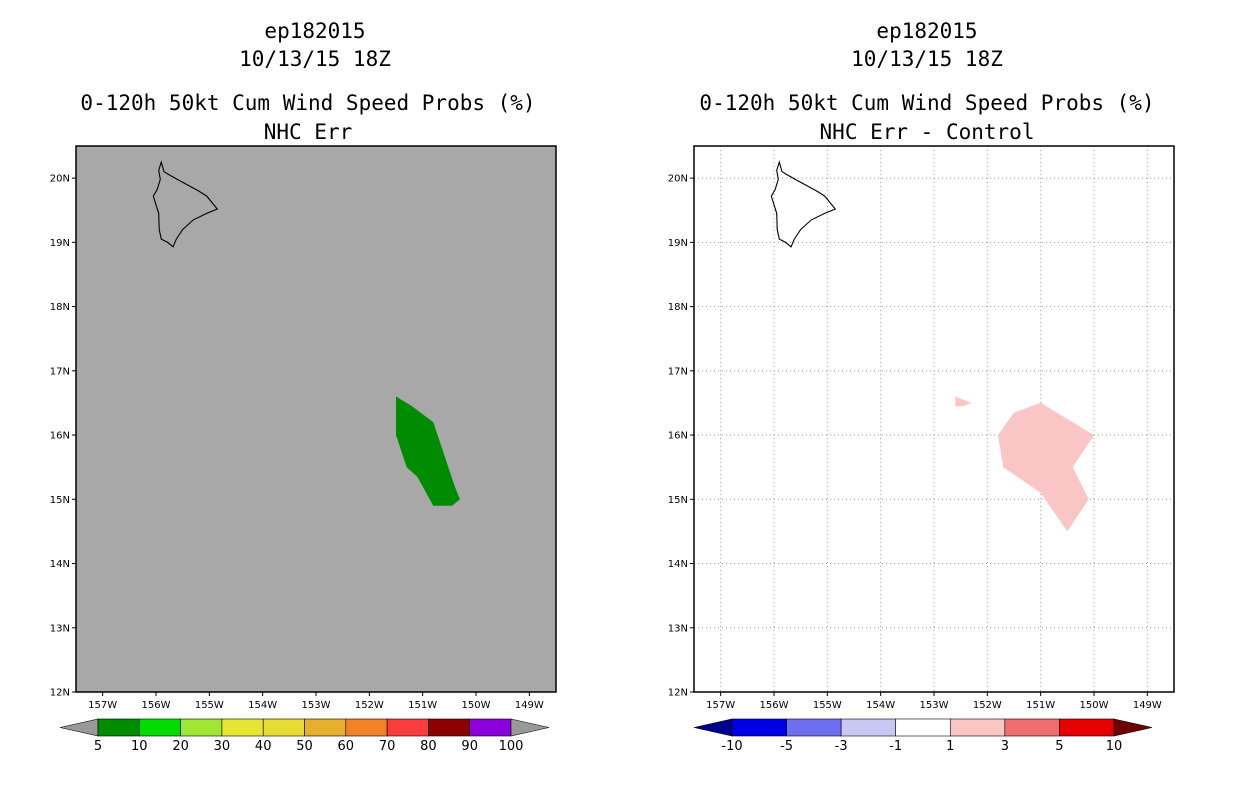 Image resolution: width=1236 pixels, height=804 pixels. I want to click on panel-left-title-line3: 0-120h 50kt Cum Wind Speed Probs (%), so click(307, 103).